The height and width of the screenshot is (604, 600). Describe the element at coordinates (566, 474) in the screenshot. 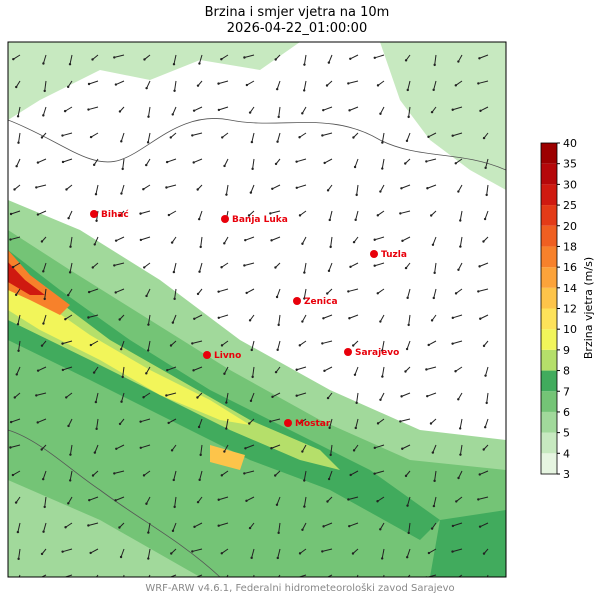

I see `colorbar-tick-label: 3` at that location.